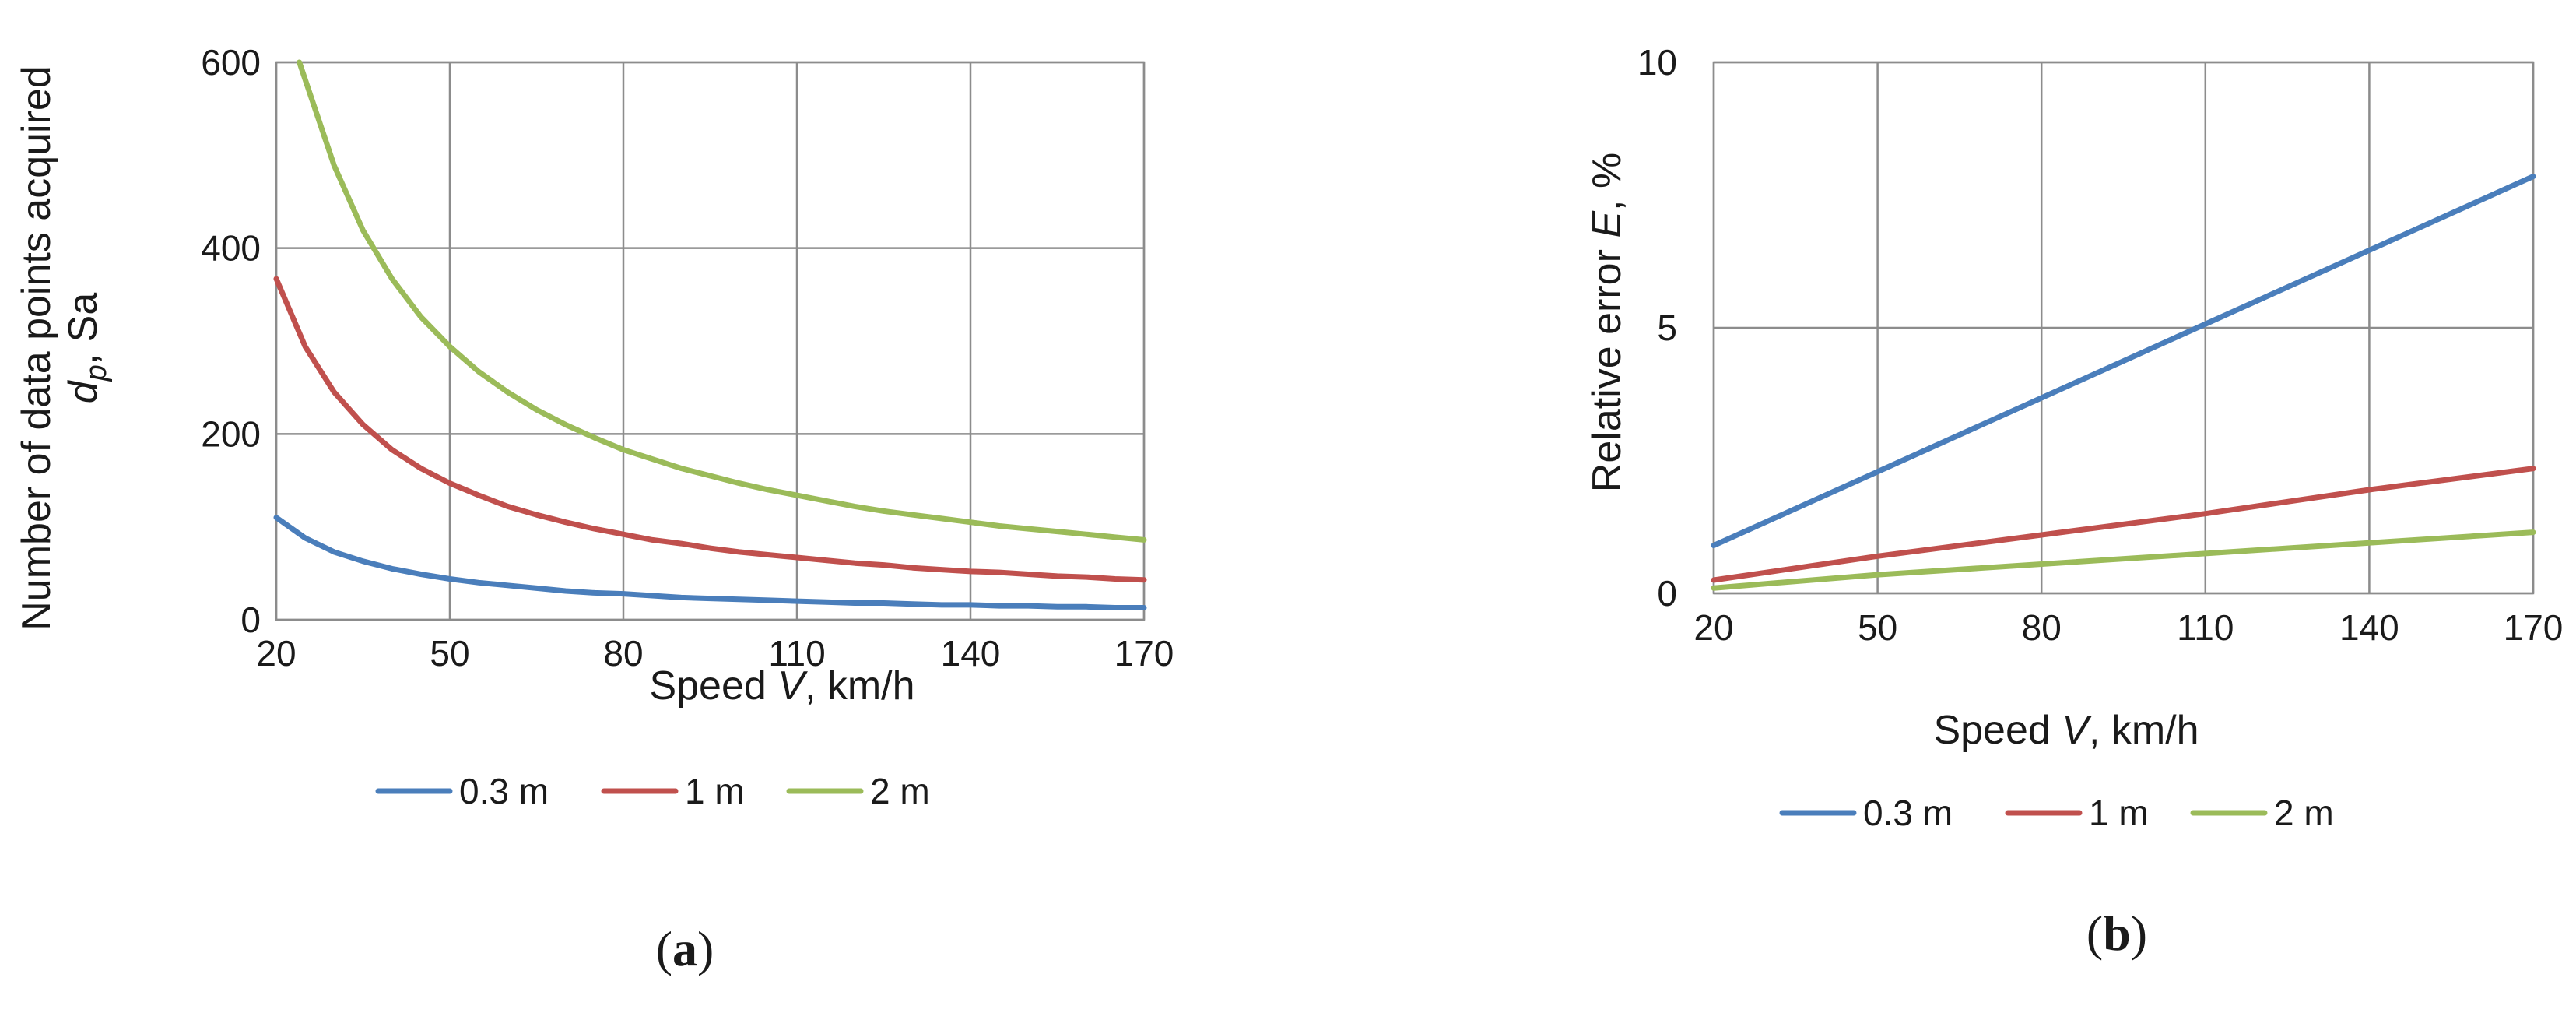  What do you see at coordinates (450, 653) in the screenshot?
I see `x-tick-label-a-1: 50` at bounding box center [450, 653].